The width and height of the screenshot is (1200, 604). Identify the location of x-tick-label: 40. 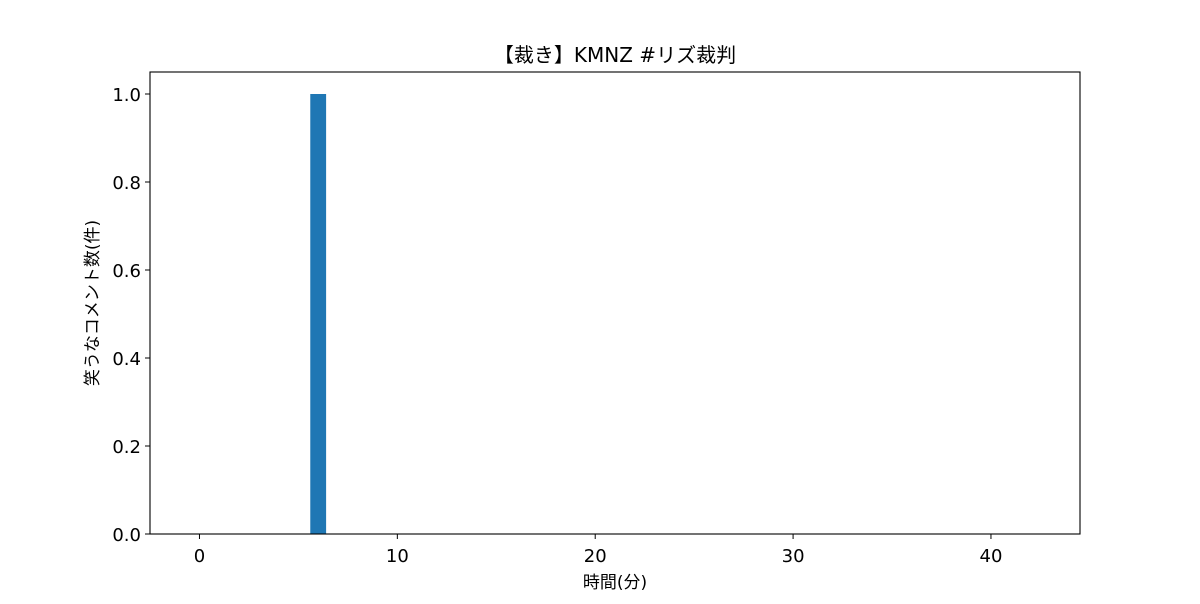
(991, 556).